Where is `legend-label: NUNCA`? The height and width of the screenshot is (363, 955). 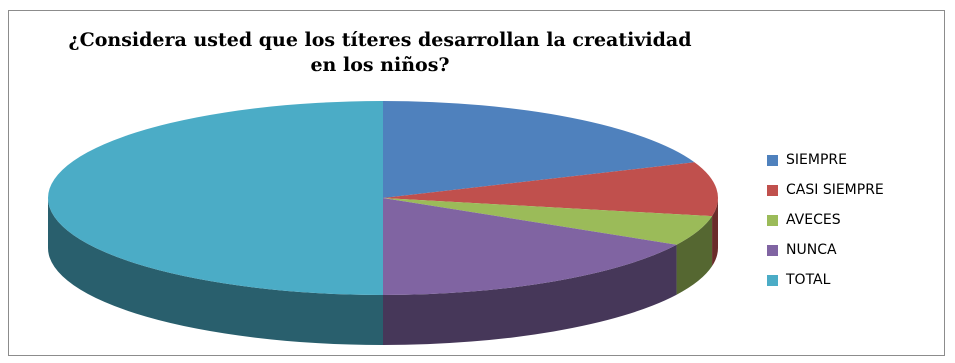 legend-label: NUNCA is located at coordinates (811, 250).